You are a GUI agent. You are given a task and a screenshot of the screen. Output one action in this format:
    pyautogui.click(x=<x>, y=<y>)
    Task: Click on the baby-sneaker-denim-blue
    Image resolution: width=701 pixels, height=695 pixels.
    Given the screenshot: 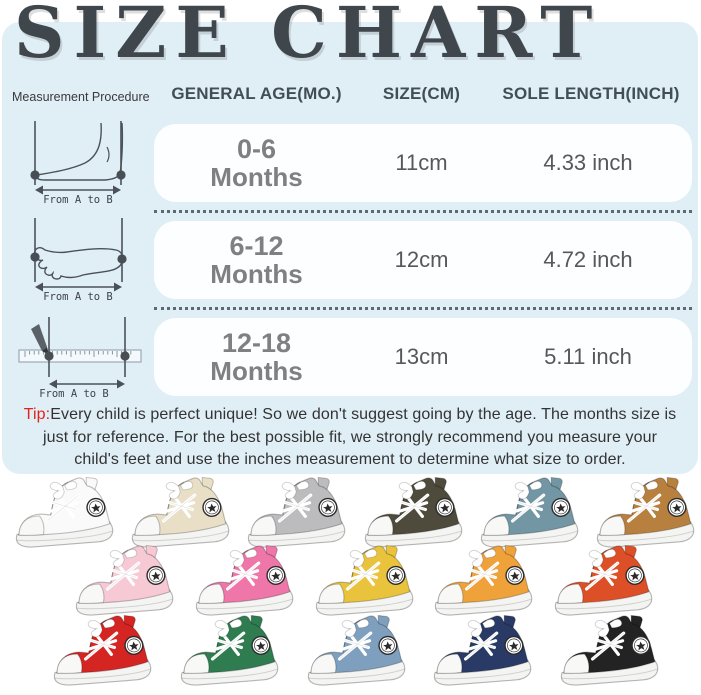 What is the action you would take?
    pyautogui.click(x=351, y=651)
    